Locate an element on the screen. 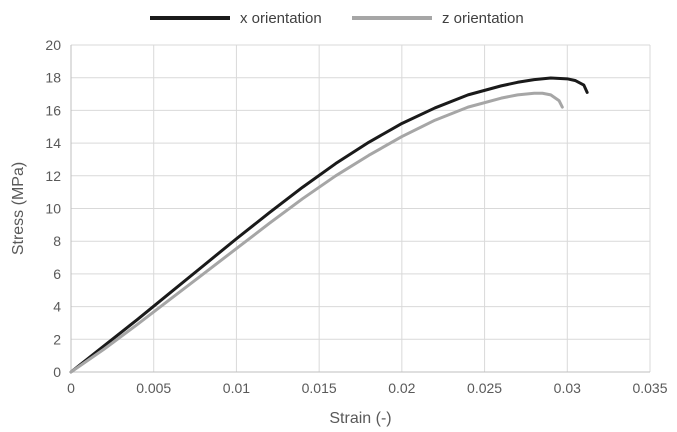 The height and width of the screenshot is (432, 677). legend-label: x orientation is located at coordinates (281, 18).